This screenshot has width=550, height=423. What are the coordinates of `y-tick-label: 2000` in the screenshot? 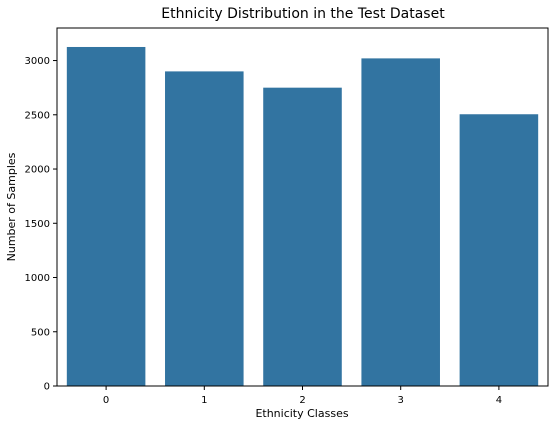 It's located at (37, 170).